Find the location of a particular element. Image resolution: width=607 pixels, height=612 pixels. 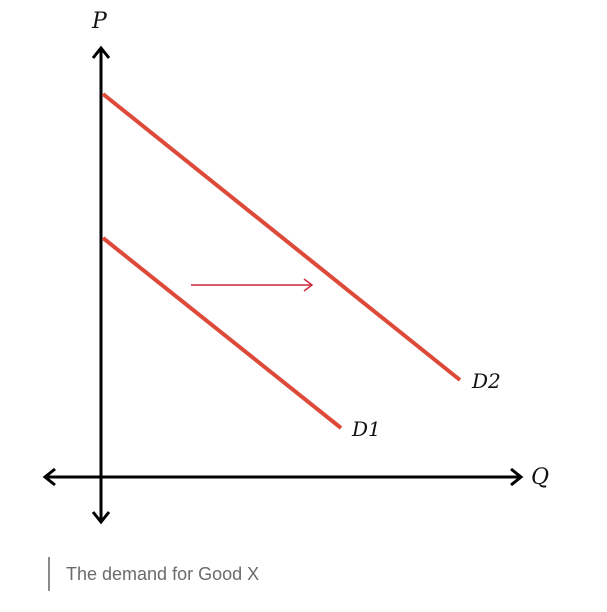

y-axis-top-arrowhead is located at coordinates (101, 52).